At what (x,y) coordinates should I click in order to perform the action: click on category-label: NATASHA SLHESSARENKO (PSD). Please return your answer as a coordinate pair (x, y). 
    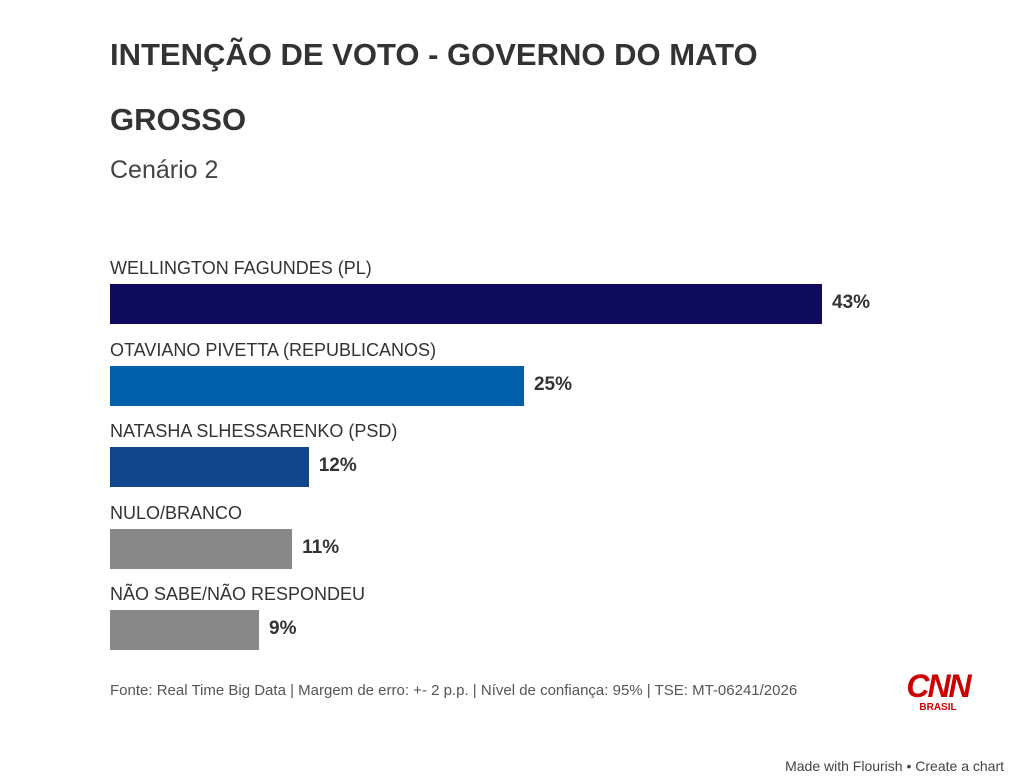
    Looking at the image, I should click on (254, 431).